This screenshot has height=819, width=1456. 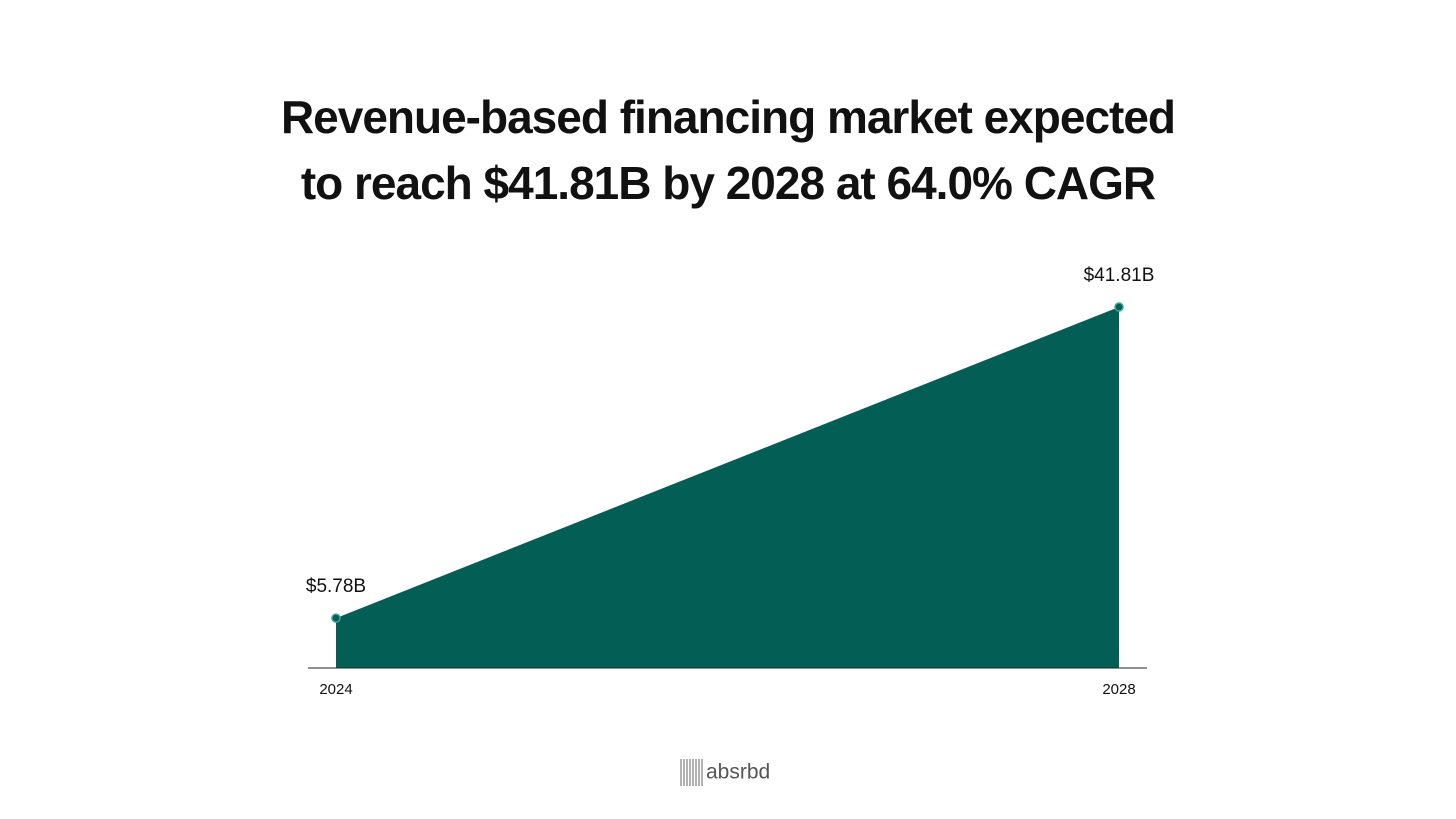 I want to click on logo-icon, so click(x=691, y=772).